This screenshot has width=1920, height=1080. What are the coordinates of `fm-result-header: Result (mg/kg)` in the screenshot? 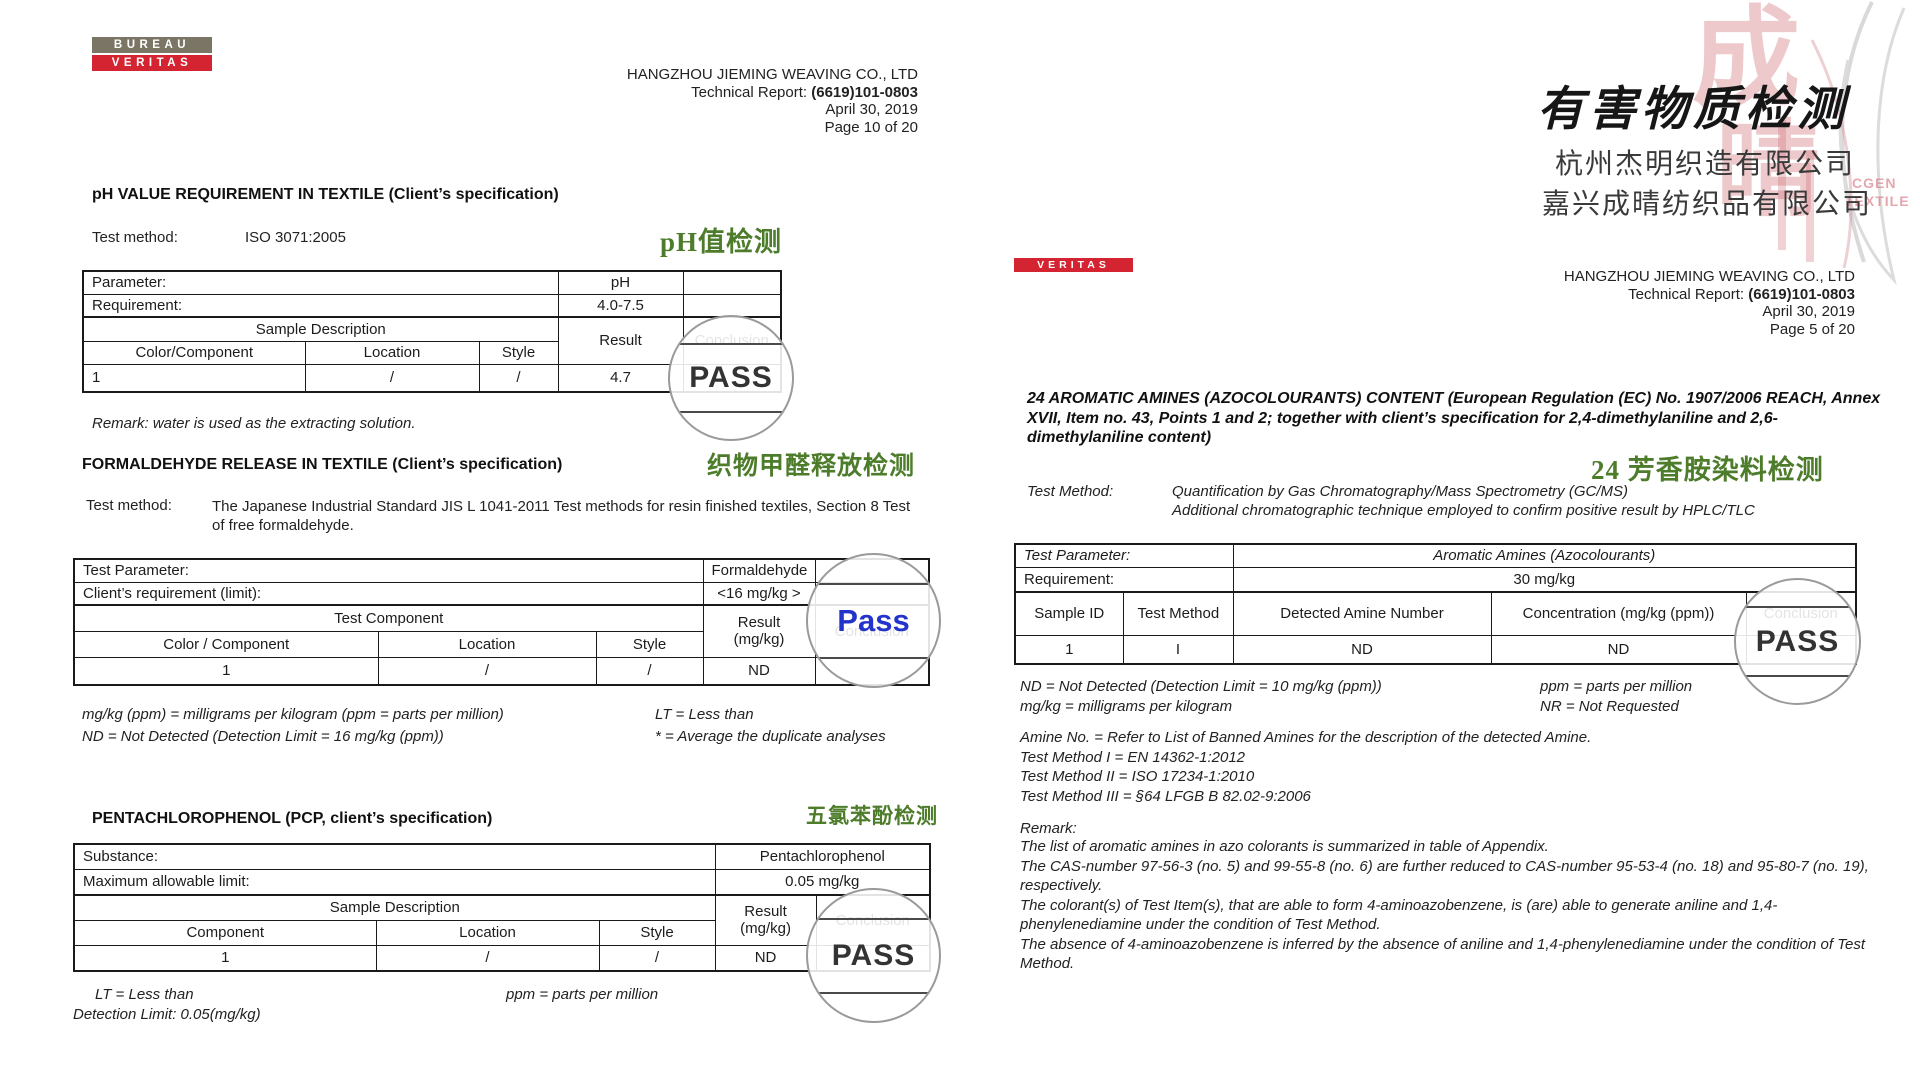 It's located at (759, 631).